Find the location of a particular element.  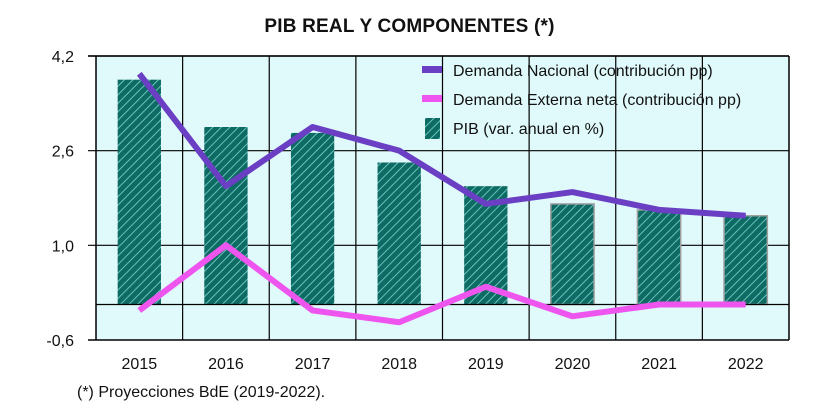

bar-2022 is located at coordinates (746, 260).